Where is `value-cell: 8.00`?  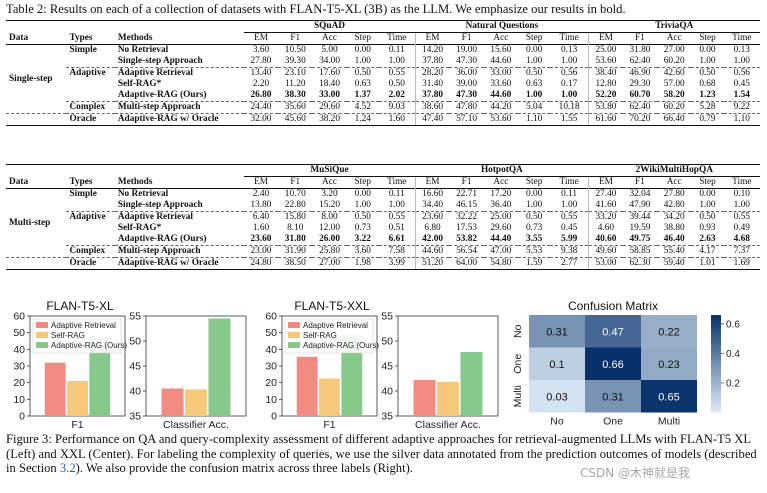 value-cell: 8.00 is located at coordinates (329, 217).